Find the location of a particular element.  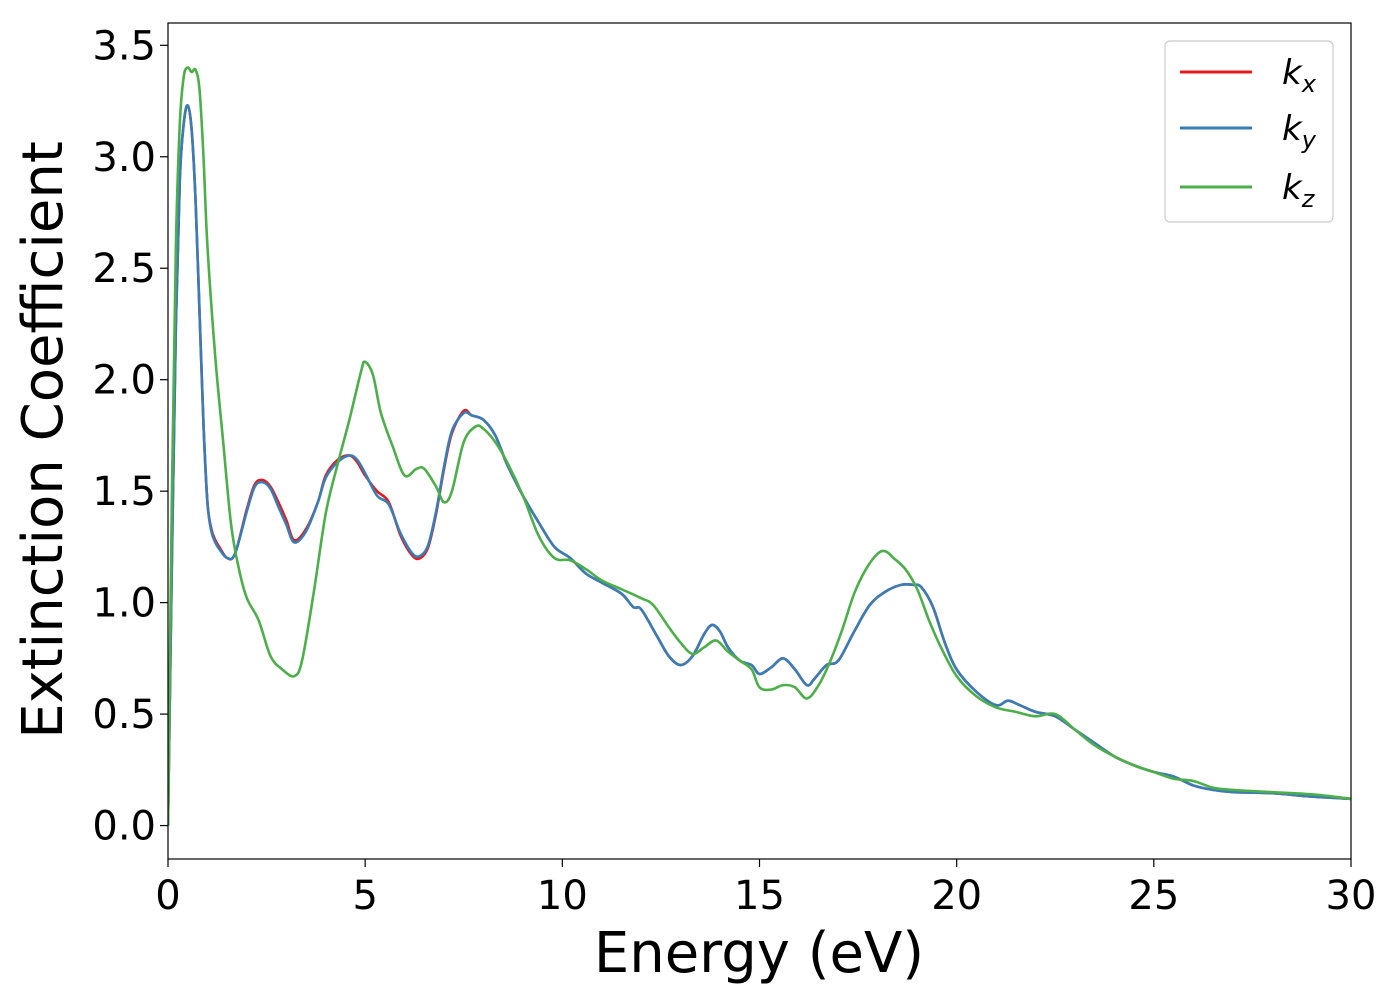

legend-label-kx-sub: x is located at coordinates (1309, 84).